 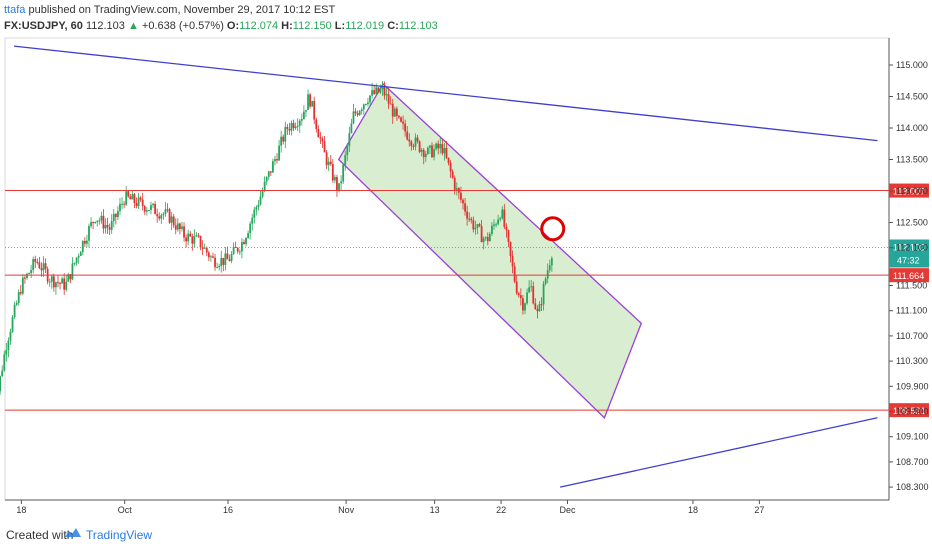 I want to click on change-value: +0.638 (+0.57%), so click(x=182, y=26).